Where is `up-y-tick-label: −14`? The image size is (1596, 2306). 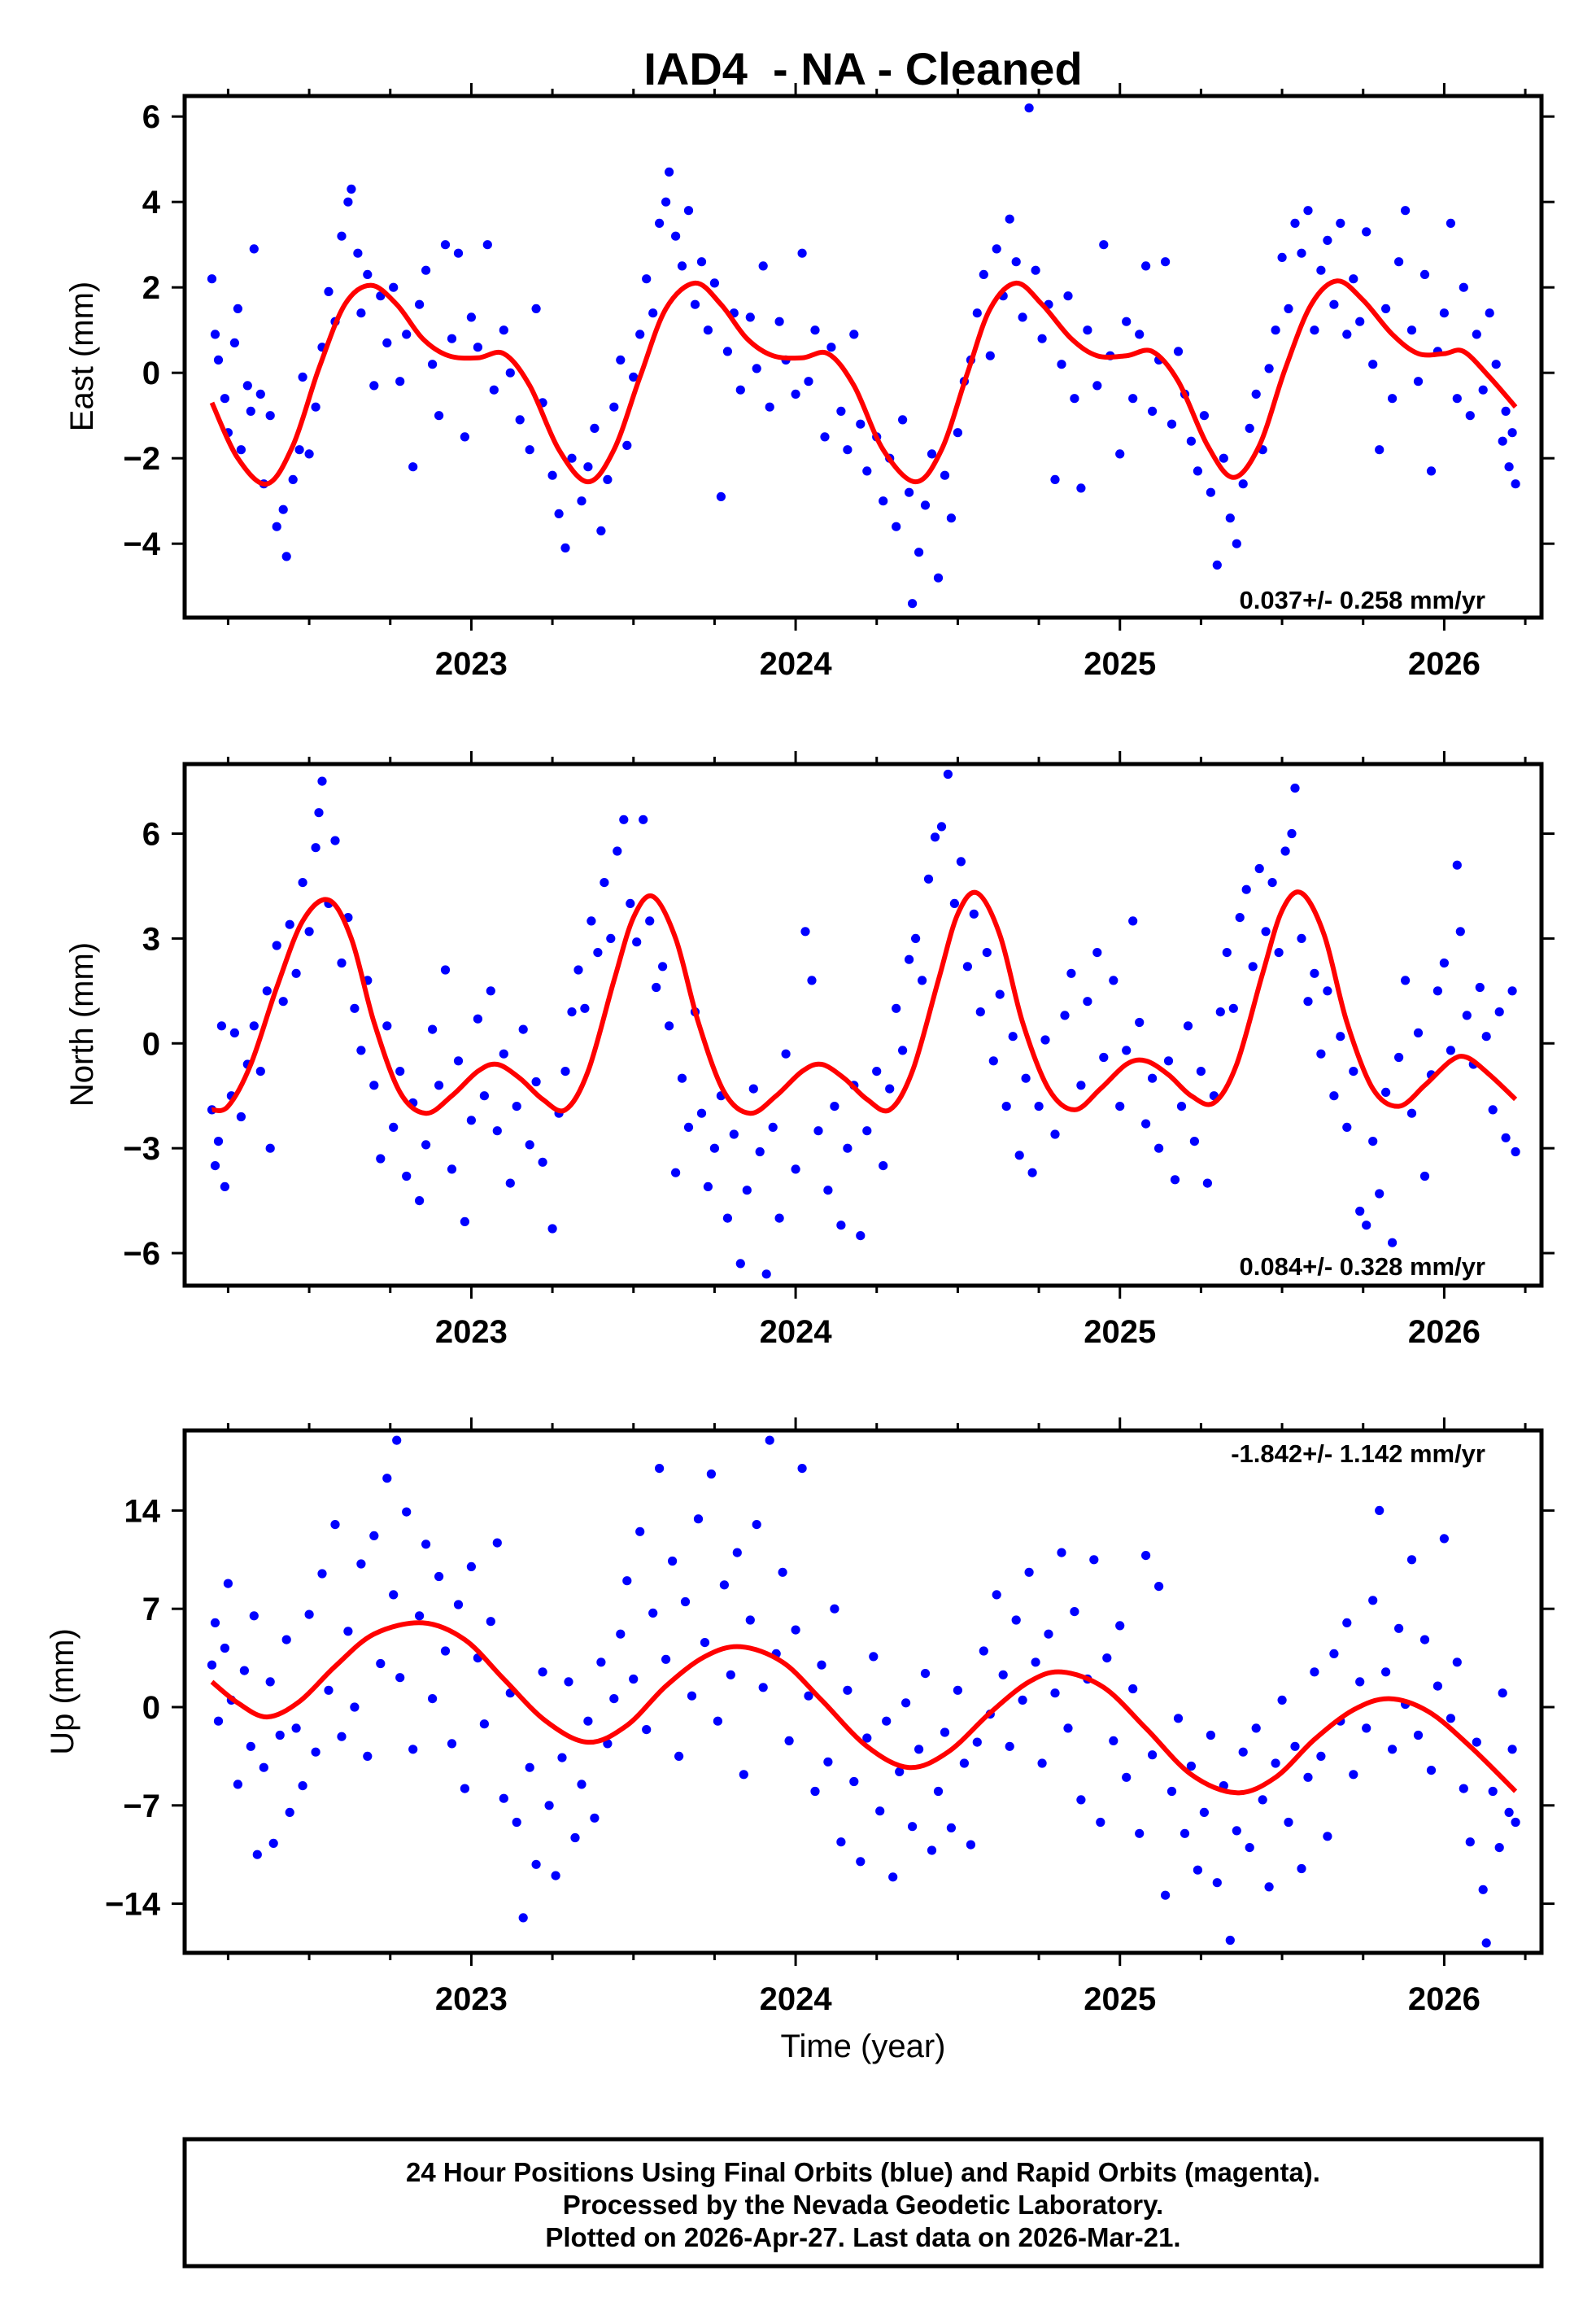 up-y-tick-label: −14 is located at coordinates (133, 1905).